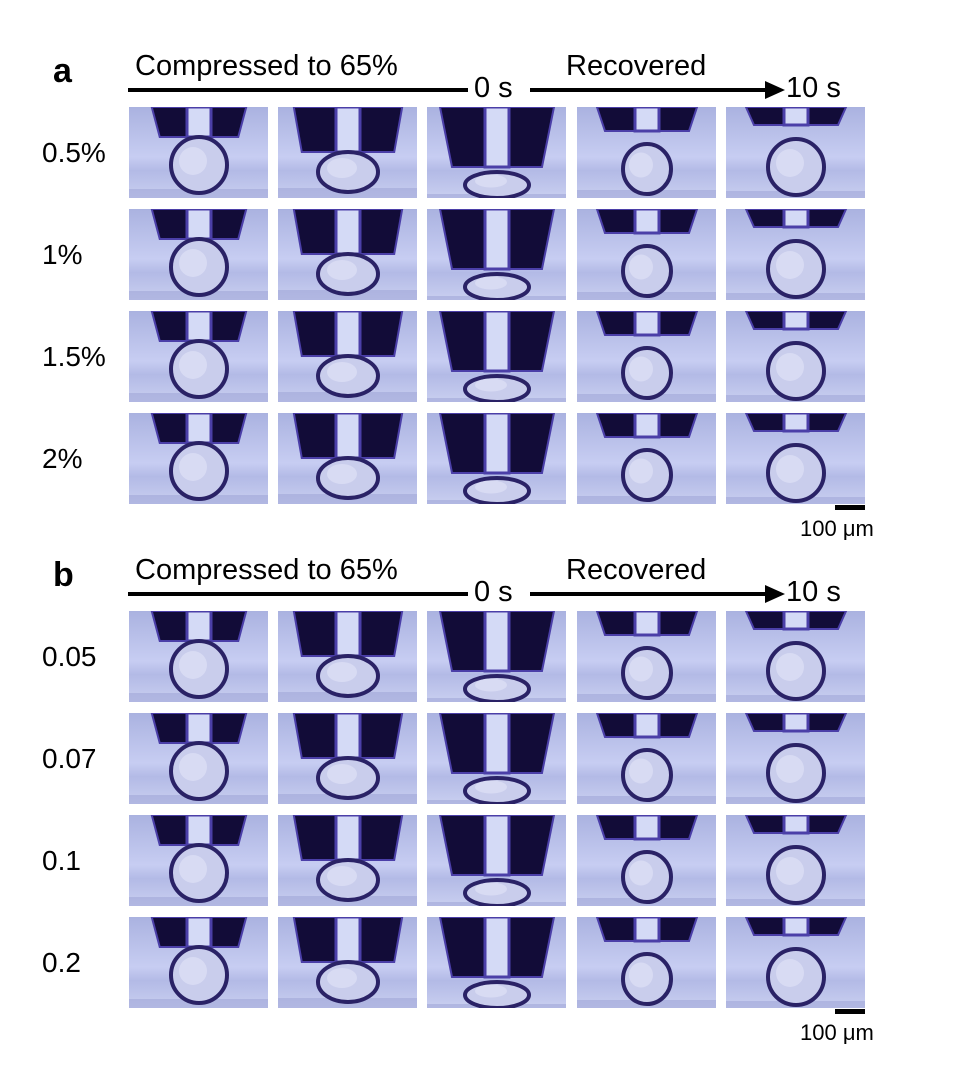 This screenshot has height=1083, width=955. Describe the element at coordinates (62, 458) in the screenshot. I see `row-label: 2%` at that location.